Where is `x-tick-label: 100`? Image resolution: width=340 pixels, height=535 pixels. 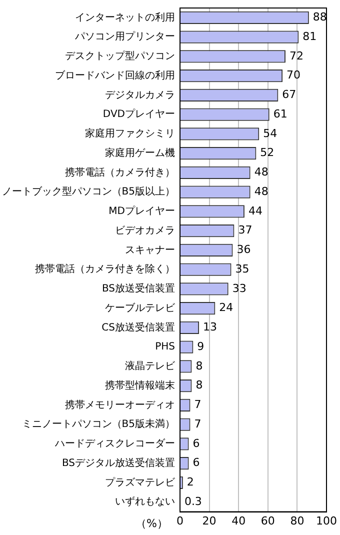
x-tick-label: 100 is located at coordinates (326, 521).